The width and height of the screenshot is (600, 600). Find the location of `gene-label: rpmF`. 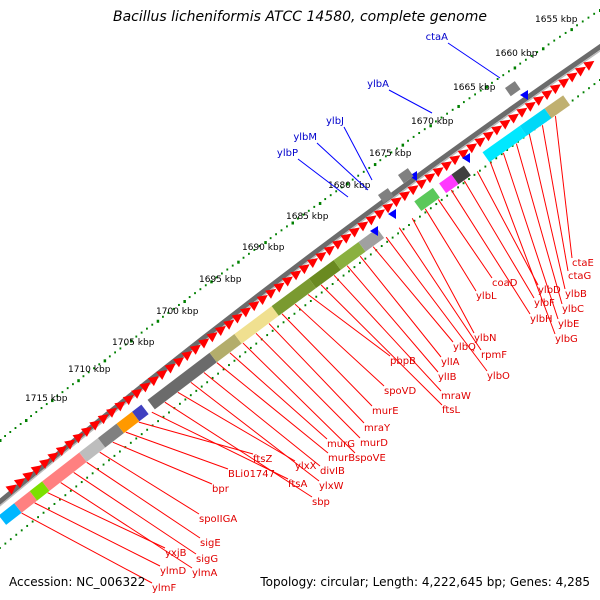

gene-label: rpmF is located at coordinates (494, 355).